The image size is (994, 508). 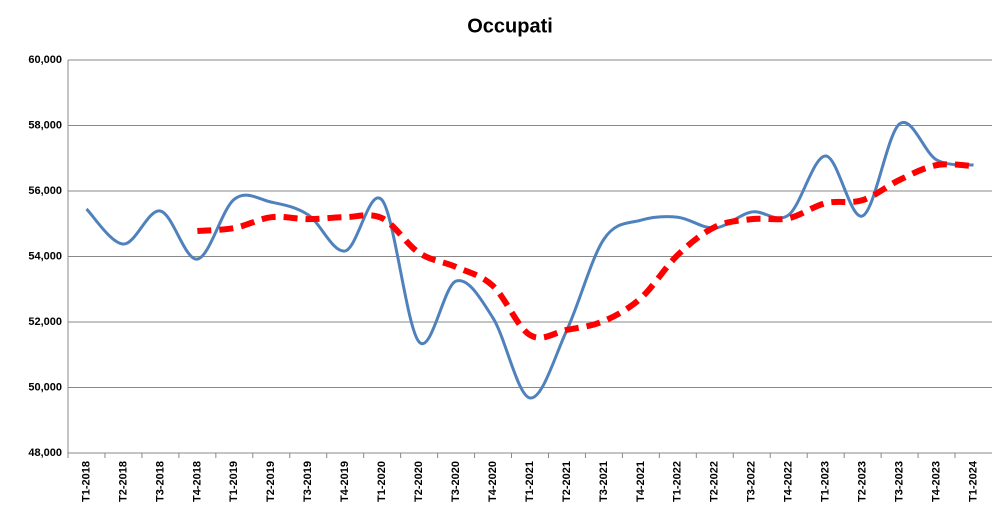 I want to click on x-tick-label: T2-2019, so click(x=271, y=481).